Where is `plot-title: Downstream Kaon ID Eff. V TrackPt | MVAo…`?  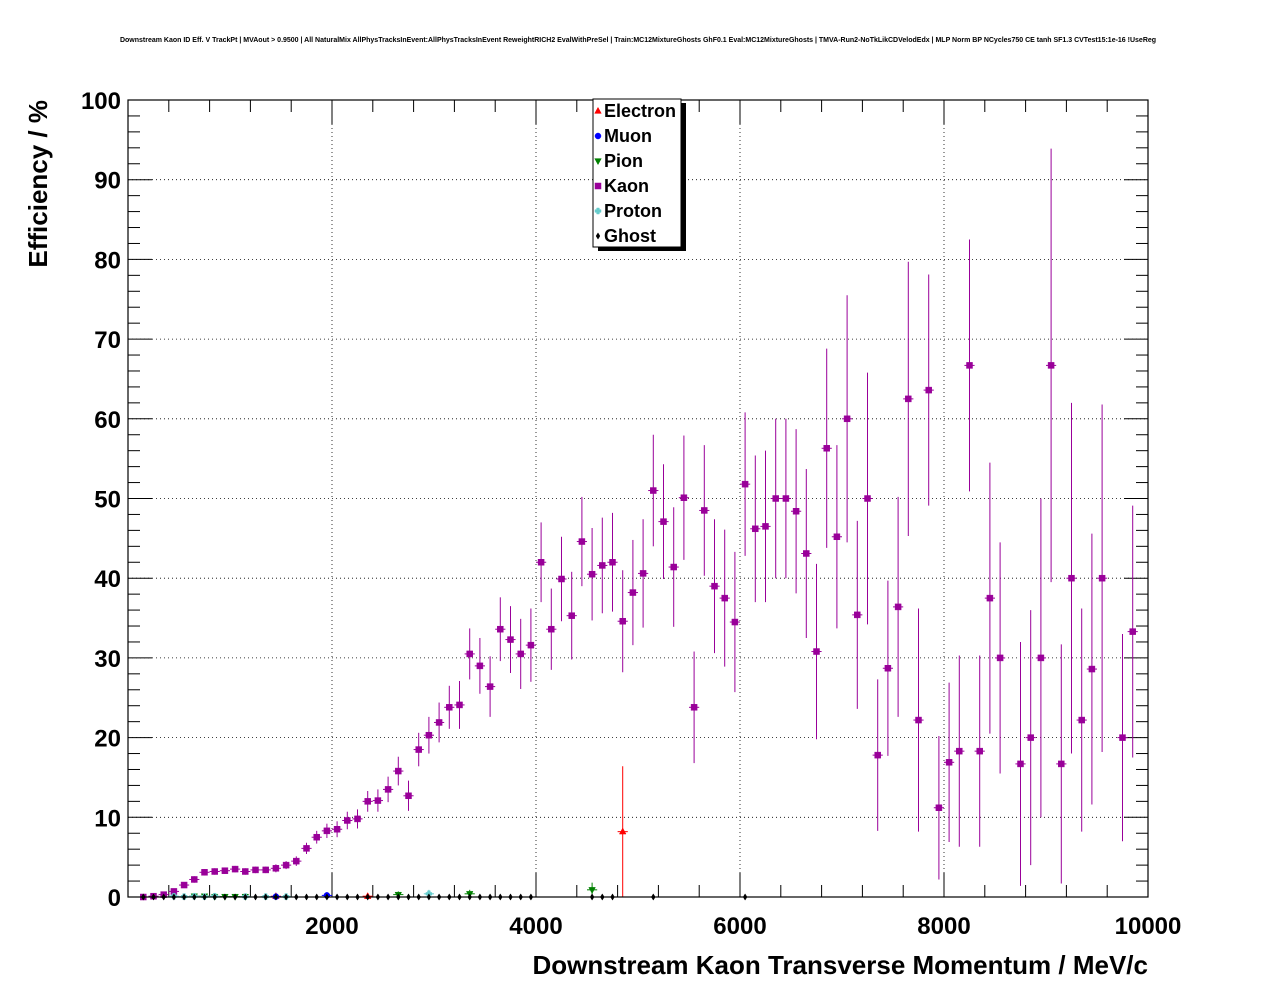 plot-title: Downstream Kaon ID Eff. V TrackPt | MVAo… is located at coordinates (638, 40).